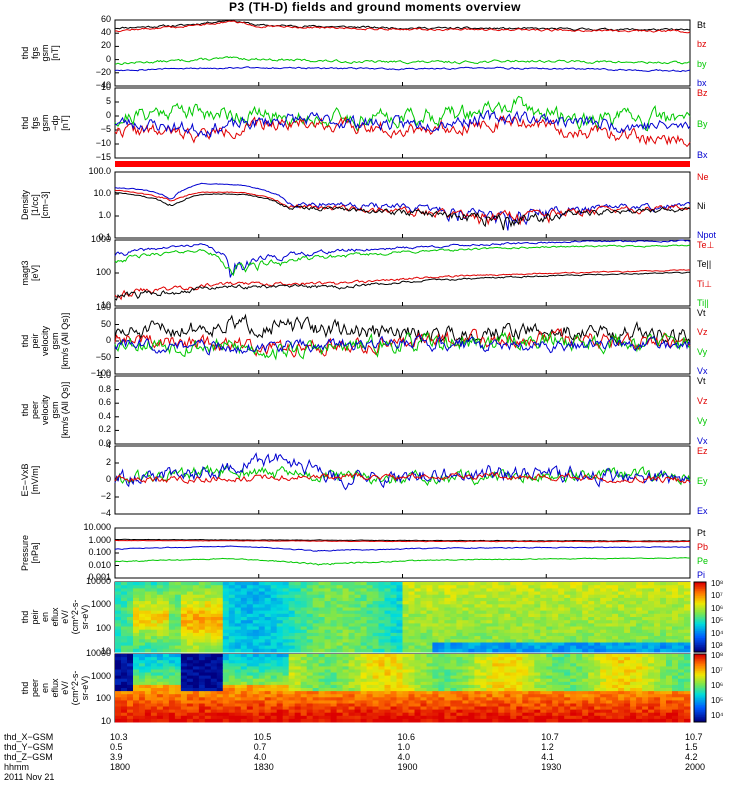  What do you see at coordinates (702, 93) in the screenshot?
I see `legend-bz: Bz` at bounding box center [702, 93].